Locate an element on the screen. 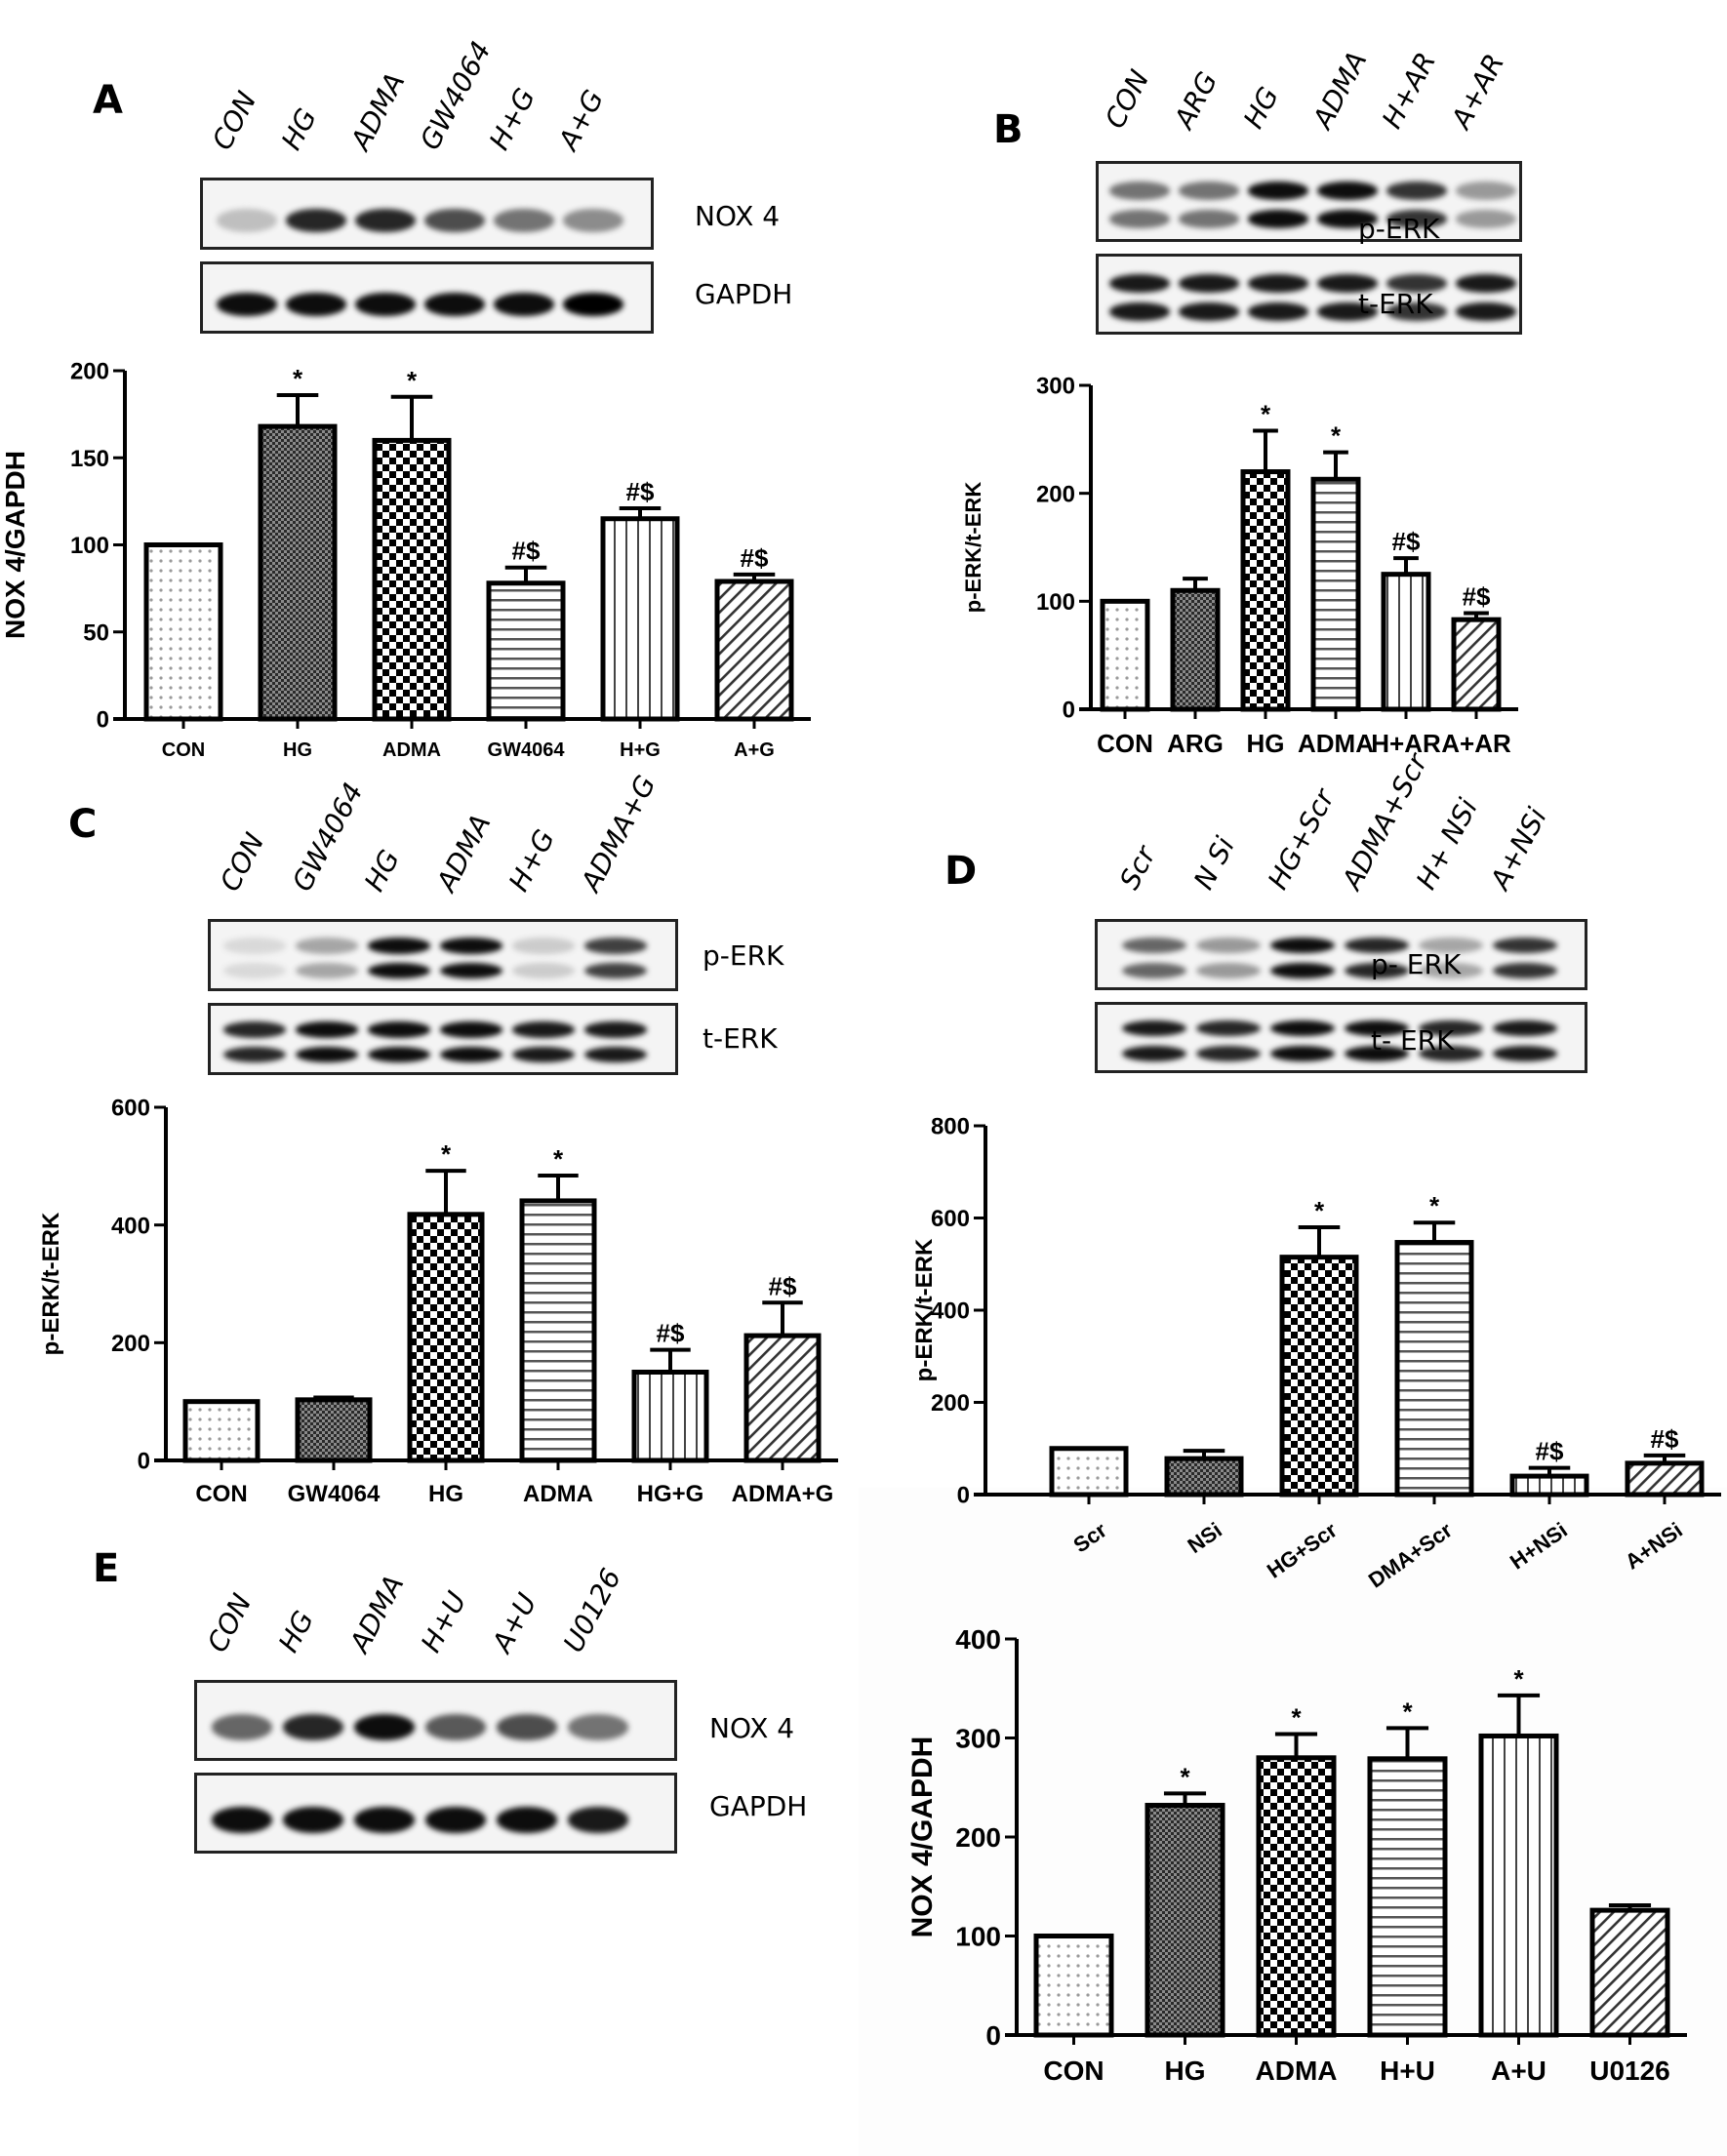  blot-label: GAPDH is located at coordinates (758, 1806).